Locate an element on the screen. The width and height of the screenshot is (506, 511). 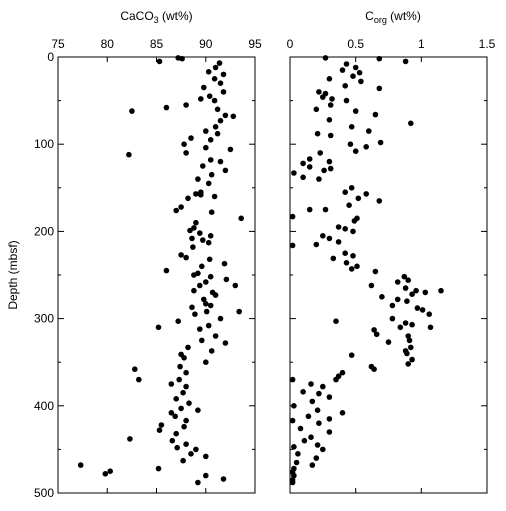
caco3-y-tick-label: 300 is located at coordinates (44, 319).